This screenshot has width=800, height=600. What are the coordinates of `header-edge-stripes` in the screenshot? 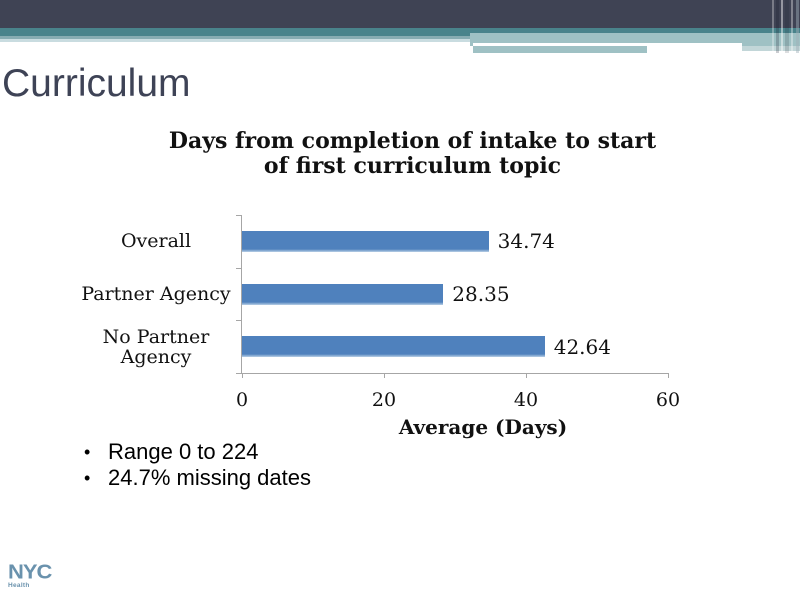 It's located at (786, 26).